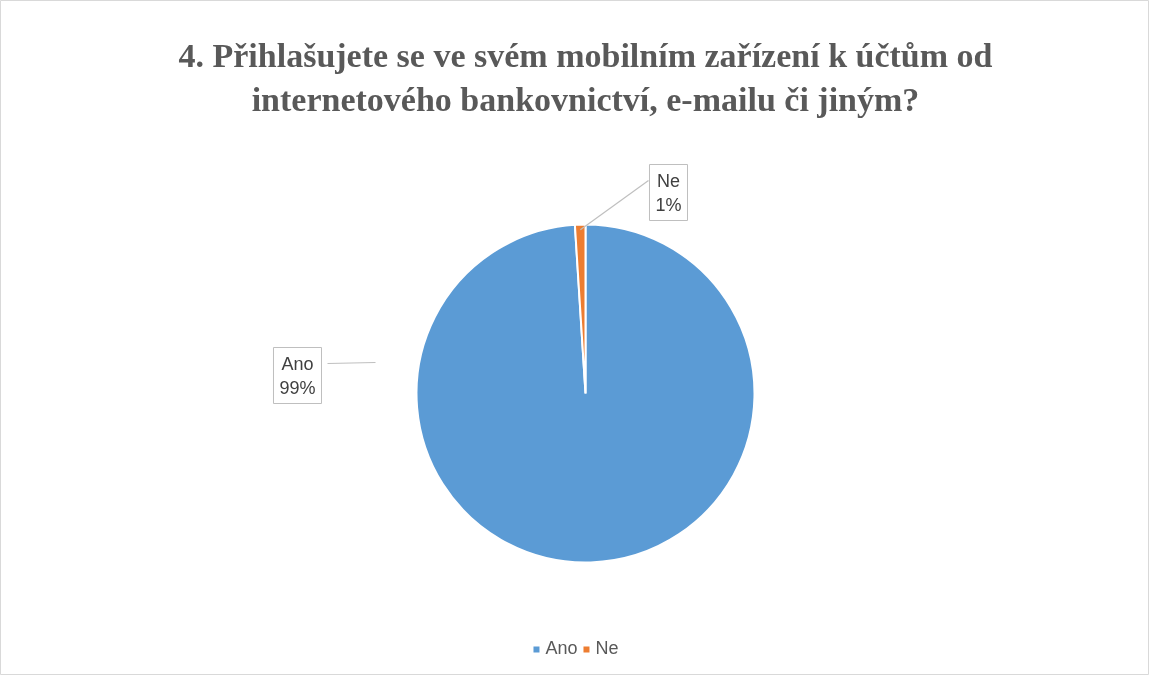  I want to click on data-label: Ne 1%, so click(668, 192).